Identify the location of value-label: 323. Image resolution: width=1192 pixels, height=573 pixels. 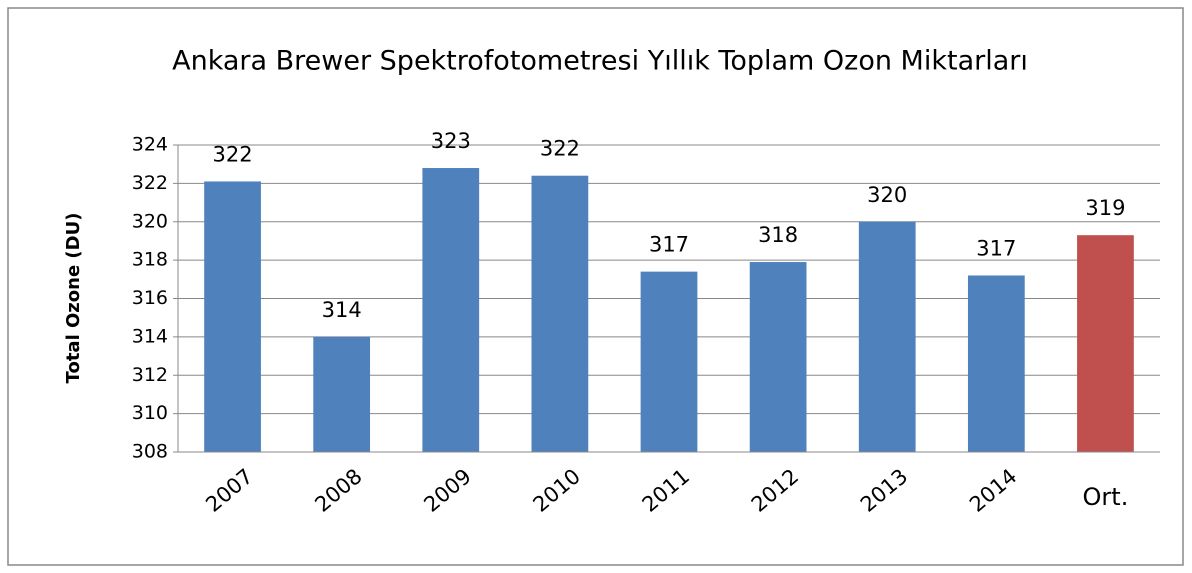
(451, 141).